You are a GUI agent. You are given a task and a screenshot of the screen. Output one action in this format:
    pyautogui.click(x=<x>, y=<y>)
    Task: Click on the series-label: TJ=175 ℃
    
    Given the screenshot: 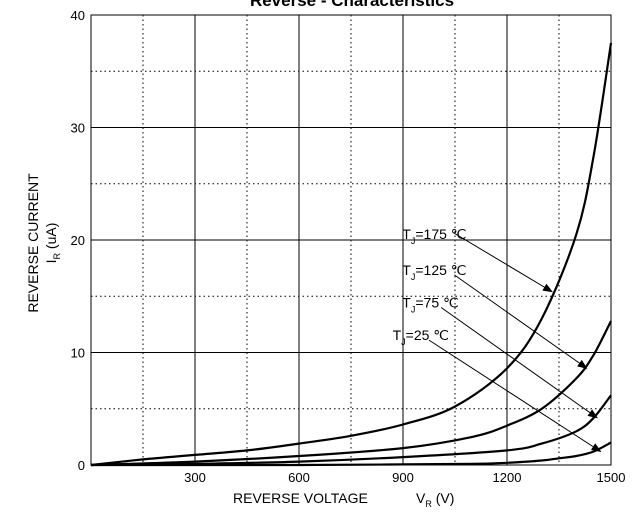 What is the action you would take?
    pyautogui.click(x=434, y=236)
    